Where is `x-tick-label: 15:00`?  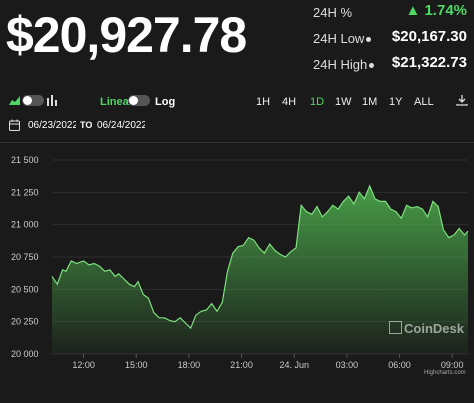
x-tick-label: 15:00 is located at coordinates (136, 365).